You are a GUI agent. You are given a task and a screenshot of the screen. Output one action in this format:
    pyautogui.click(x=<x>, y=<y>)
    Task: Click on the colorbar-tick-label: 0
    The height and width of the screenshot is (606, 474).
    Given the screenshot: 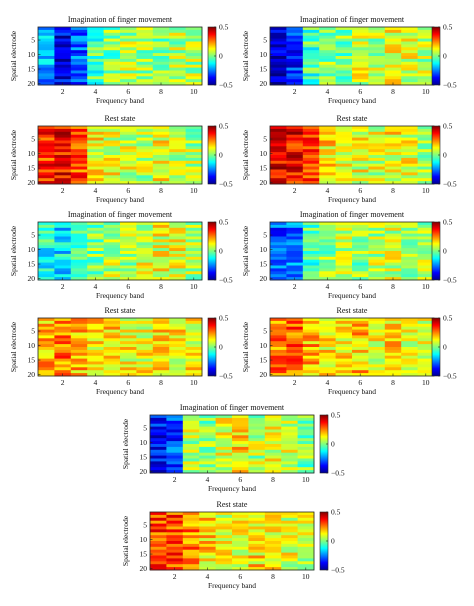 What is the action you would take?
    pyautogui.click(x=445, y=56)
    